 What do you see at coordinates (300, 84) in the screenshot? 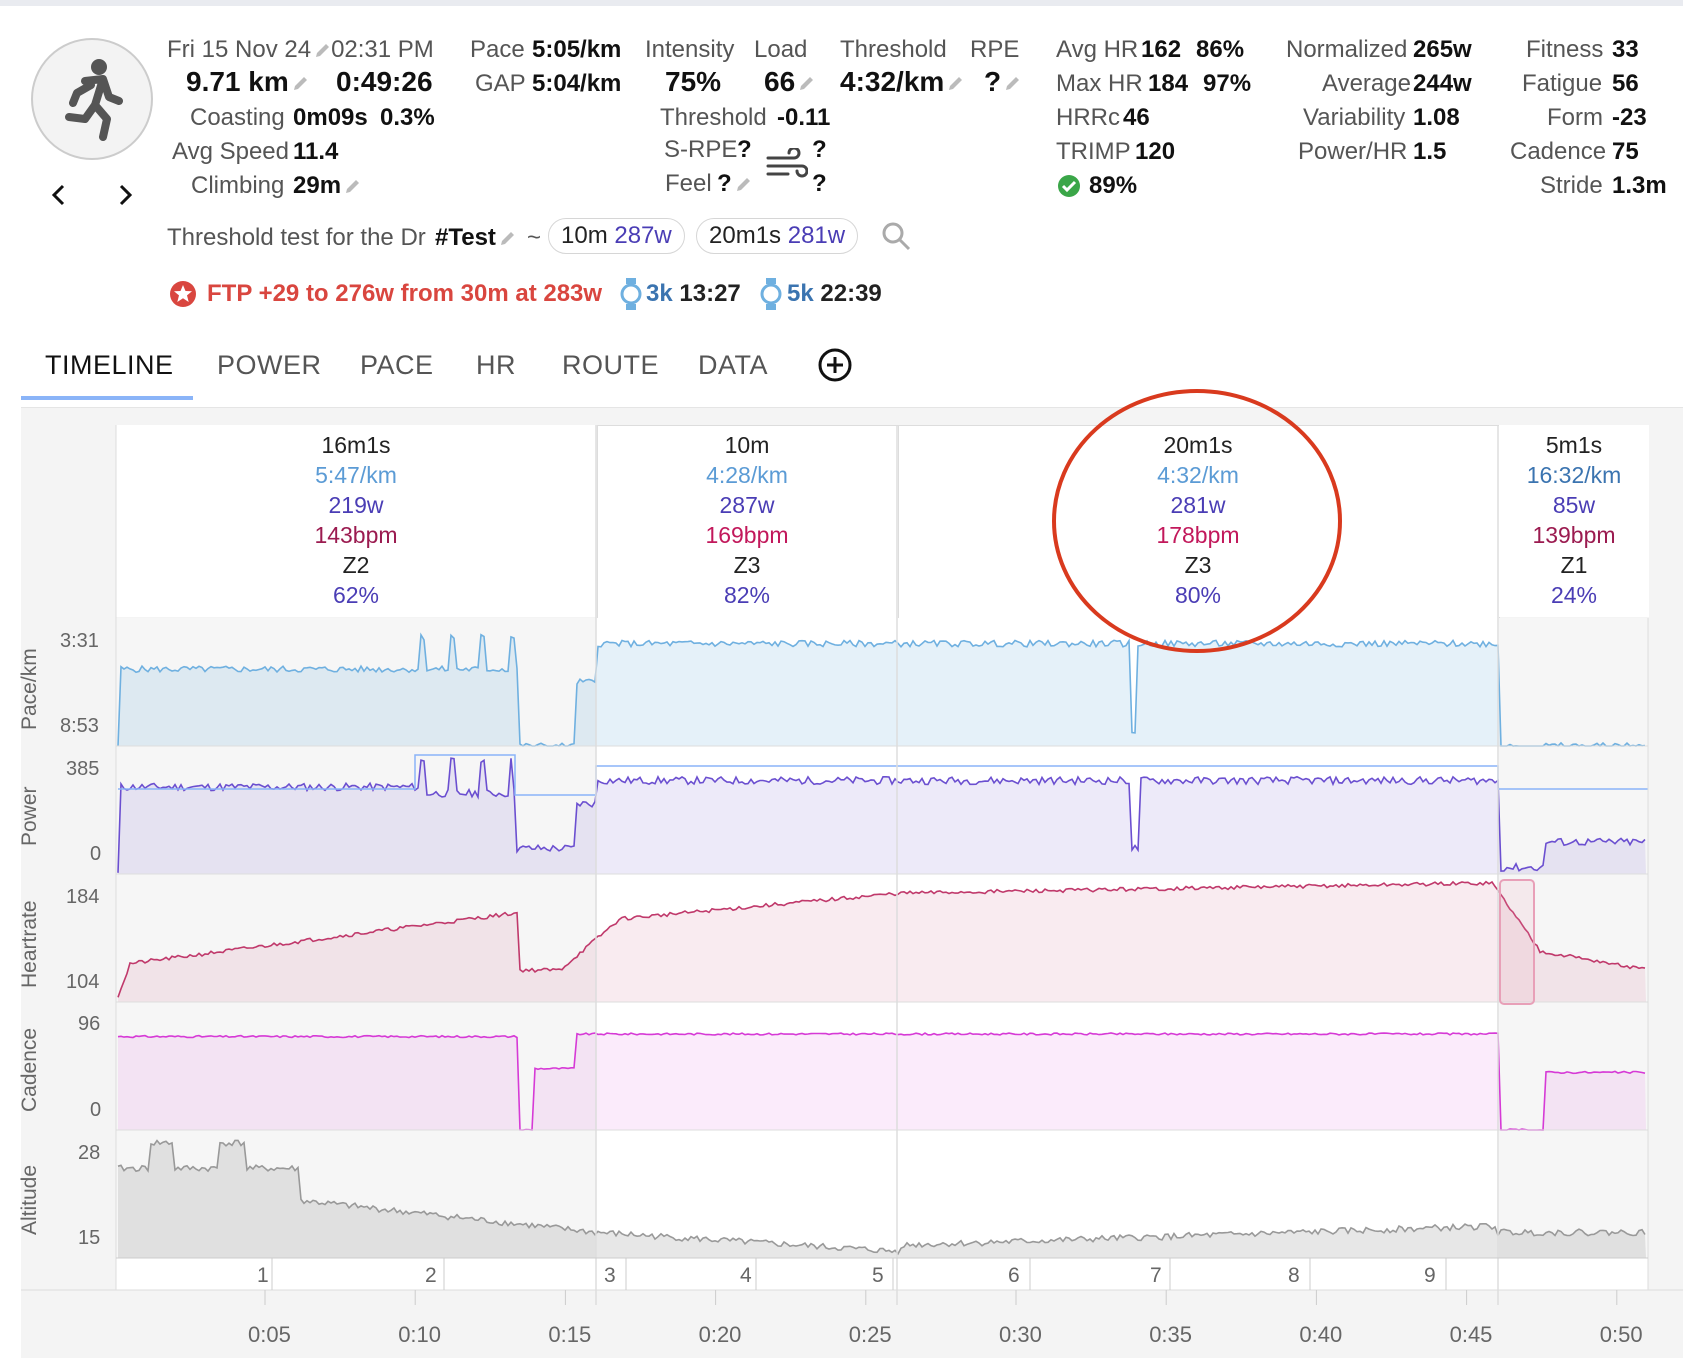
I see `edit-distance-icon` at bounding box center [300, 84].